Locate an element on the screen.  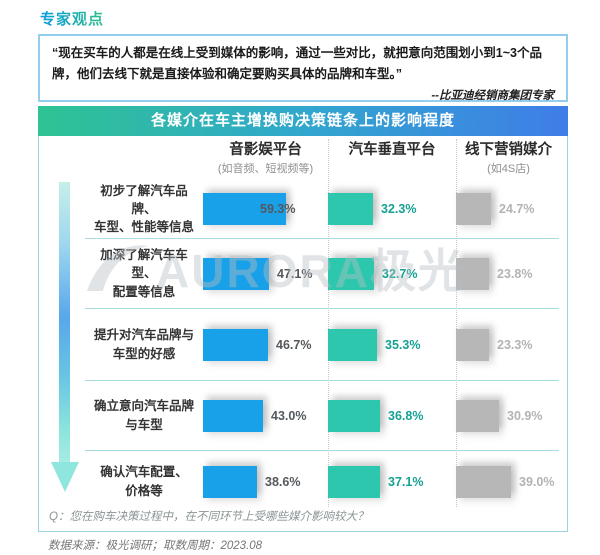
column-label: 线下营销媒介 is located at coordinates (508, 150).